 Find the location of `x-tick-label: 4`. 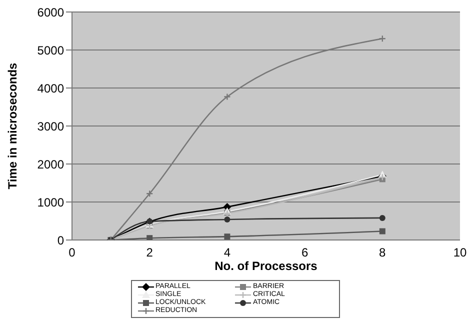

x-tick-label: 4 is located at coordinates (227, 253).